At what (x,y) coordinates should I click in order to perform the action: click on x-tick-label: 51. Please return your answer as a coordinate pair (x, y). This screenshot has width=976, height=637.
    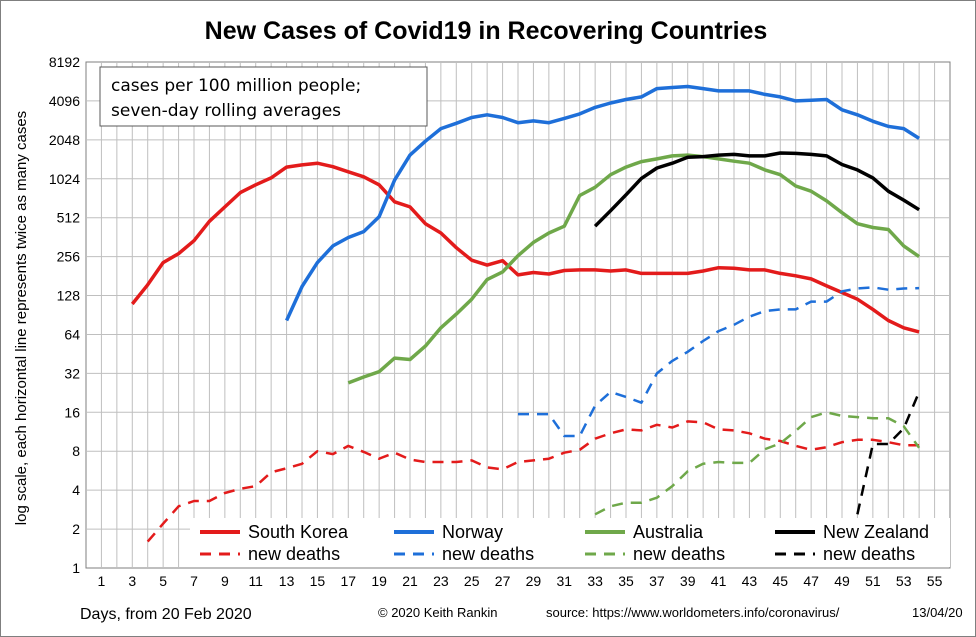
    Looking at the image, I should click on (873, 581).